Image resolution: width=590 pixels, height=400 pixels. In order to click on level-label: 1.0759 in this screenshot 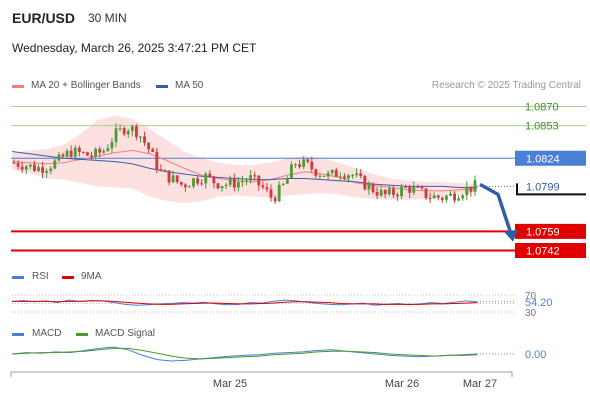, I will do `click(543, 232)`.